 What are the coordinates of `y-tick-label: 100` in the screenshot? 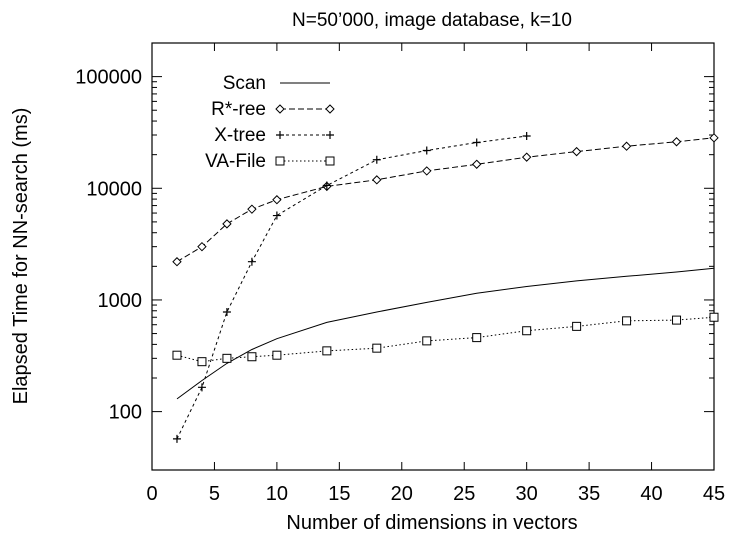 It's located at (125, 413).